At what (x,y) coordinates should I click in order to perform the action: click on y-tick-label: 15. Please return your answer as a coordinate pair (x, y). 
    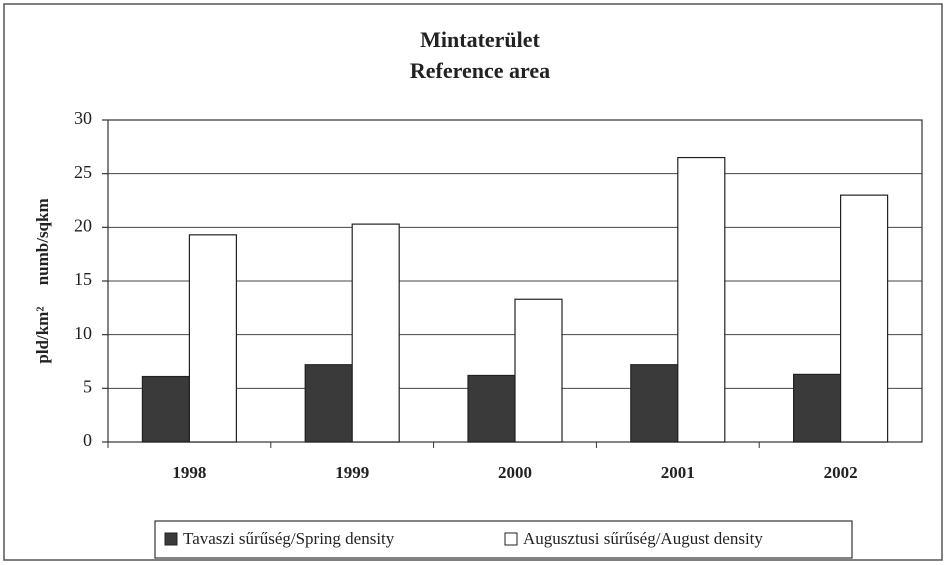
    Looking at the image, I should click on (83, 279).